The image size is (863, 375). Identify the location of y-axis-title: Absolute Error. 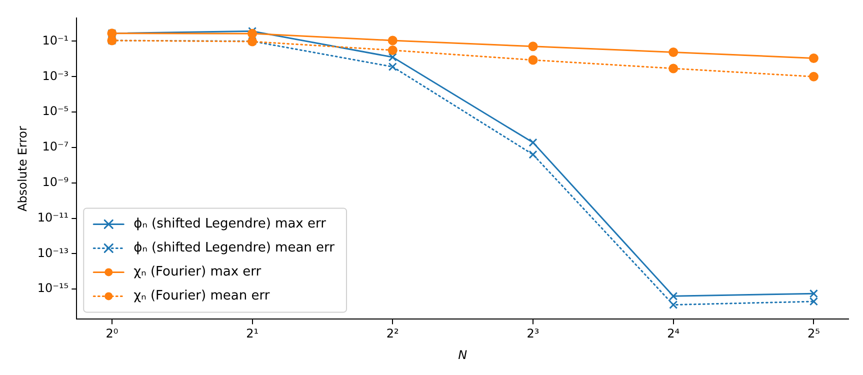
(22, 169).